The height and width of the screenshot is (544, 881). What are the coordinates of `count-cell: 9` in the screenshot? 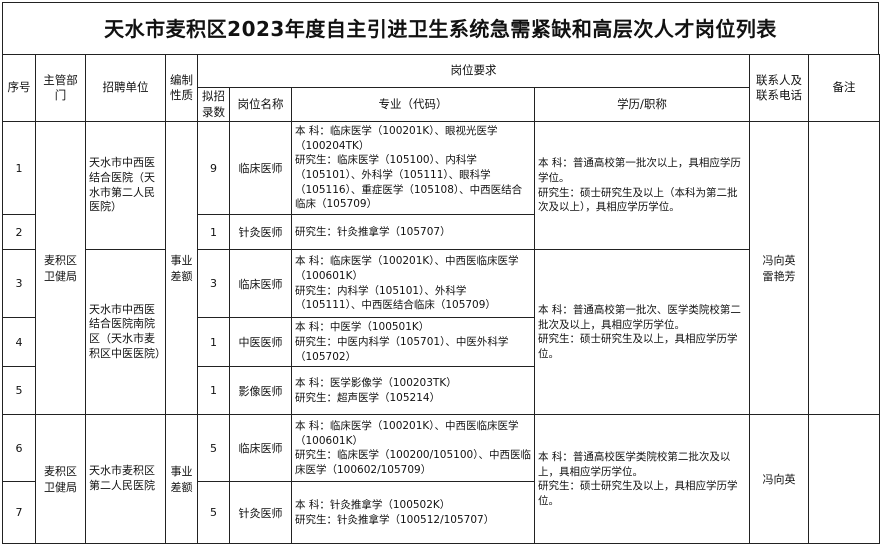 It's located at (213, 168).